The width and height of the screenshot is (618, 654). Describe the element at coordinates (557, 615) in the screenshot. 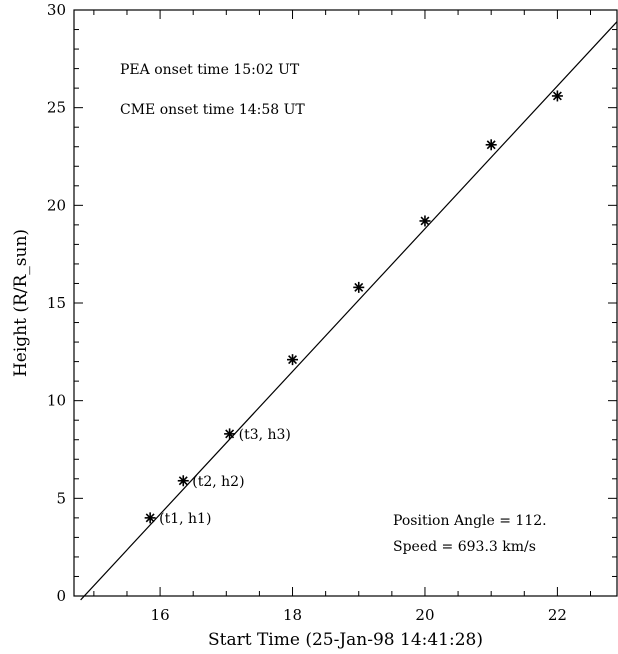

I see `x-tick-label: 22` at that location.